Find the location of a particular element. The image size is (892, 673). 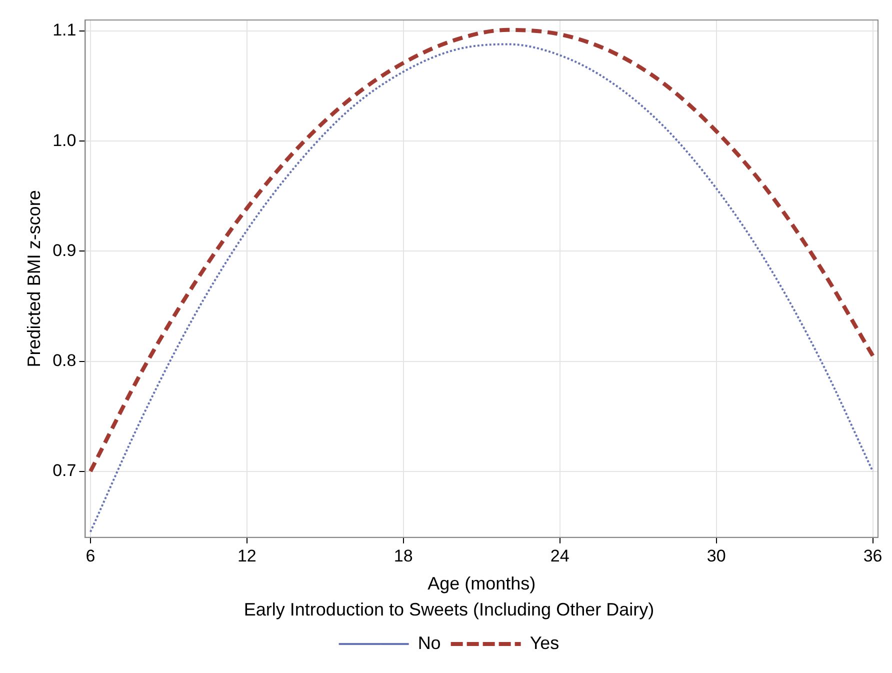

y-tick-label: 0.9 is located at coordinates (64, 250).